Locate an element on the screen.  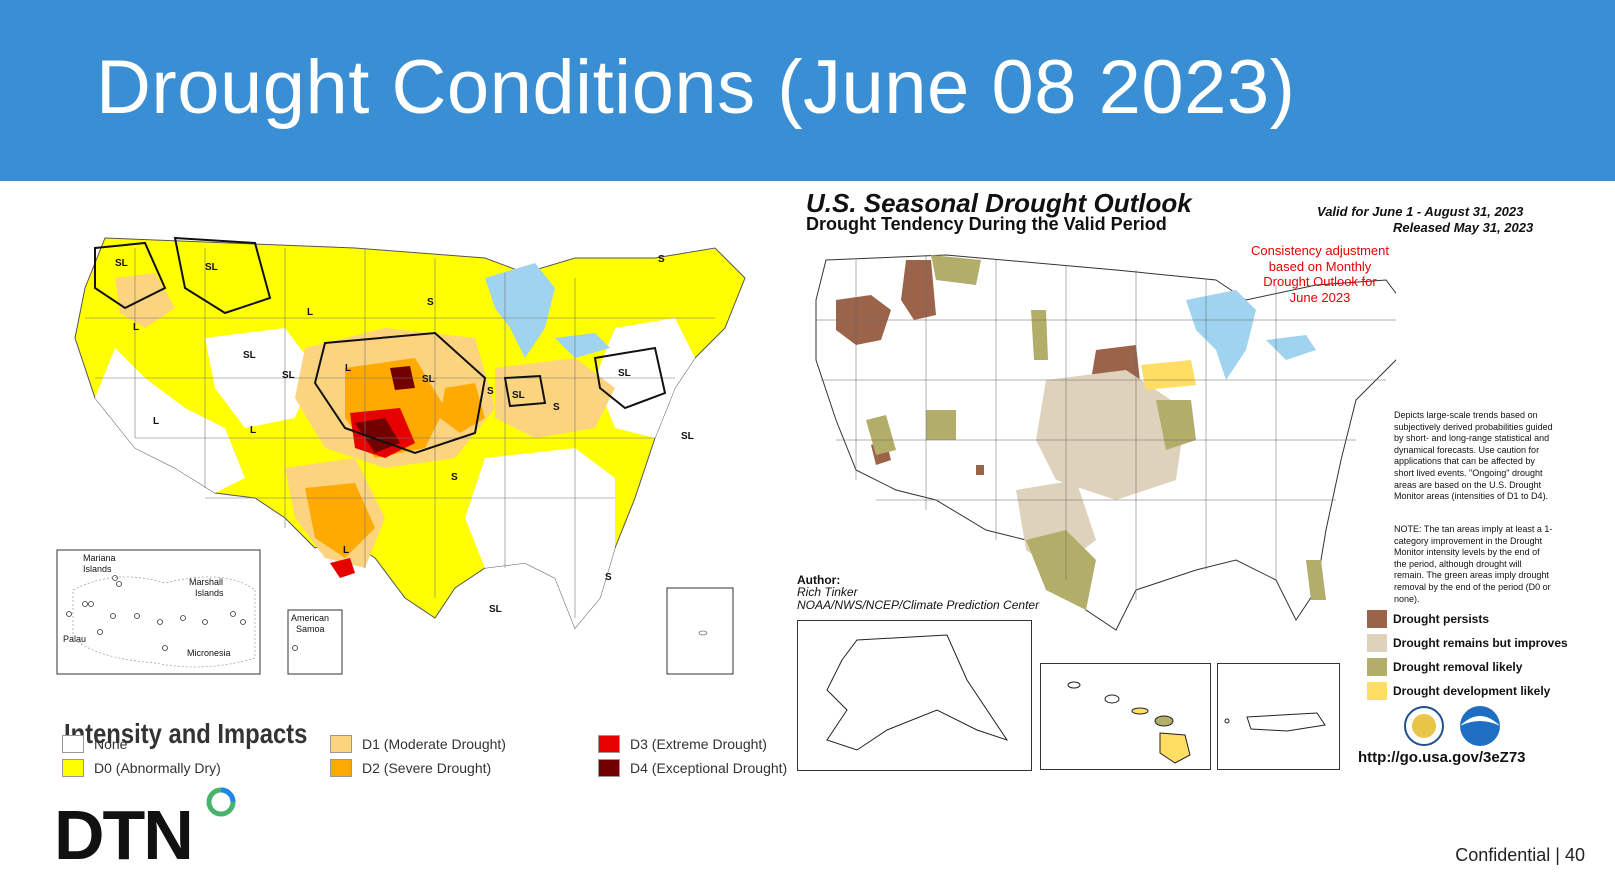
legend-desc-d1: (Moderate Drought) is located at coordinates (444, 744).